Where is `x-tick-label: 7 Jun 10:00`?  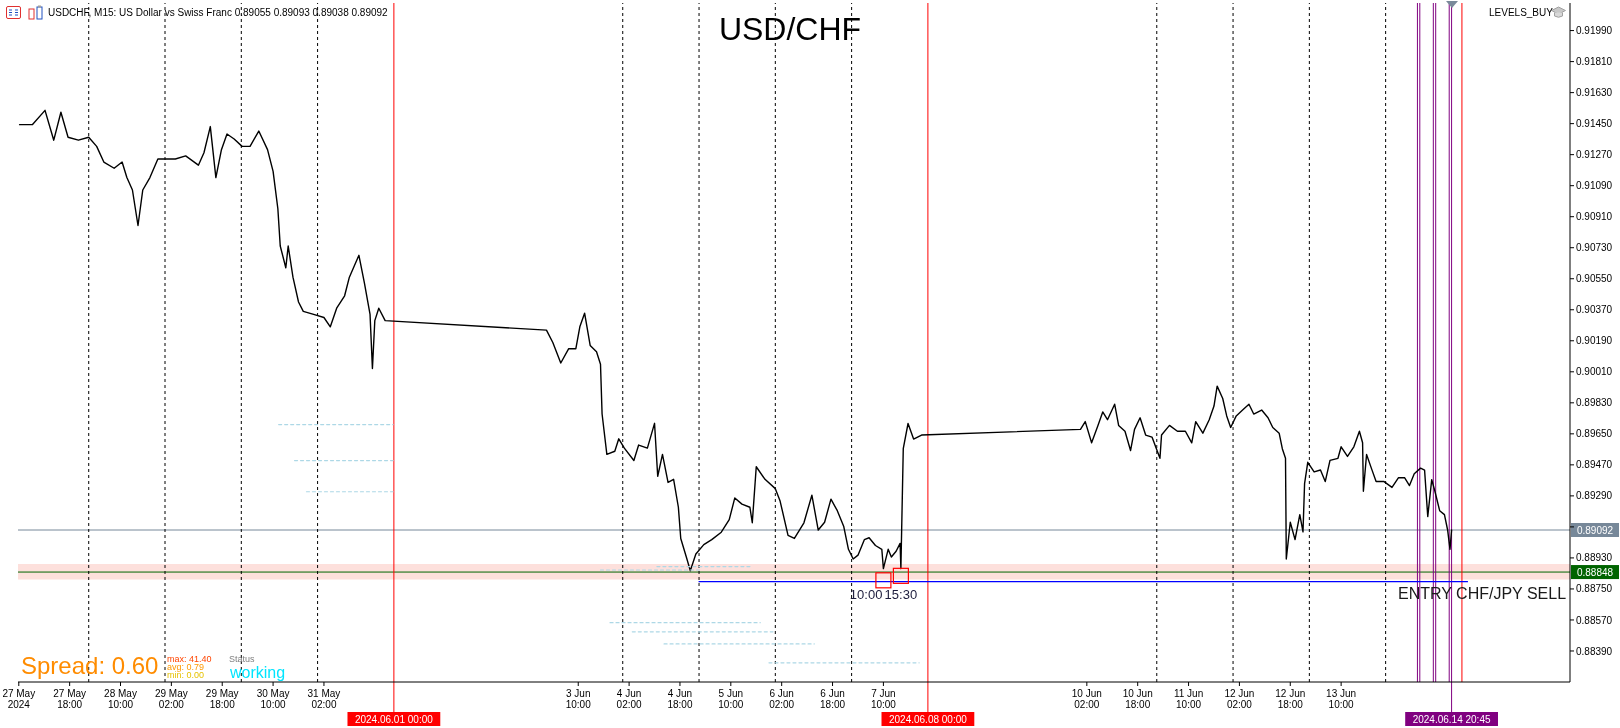
x-tick-label: 7 Jun 10:00 is located at coordinates (883, 698).